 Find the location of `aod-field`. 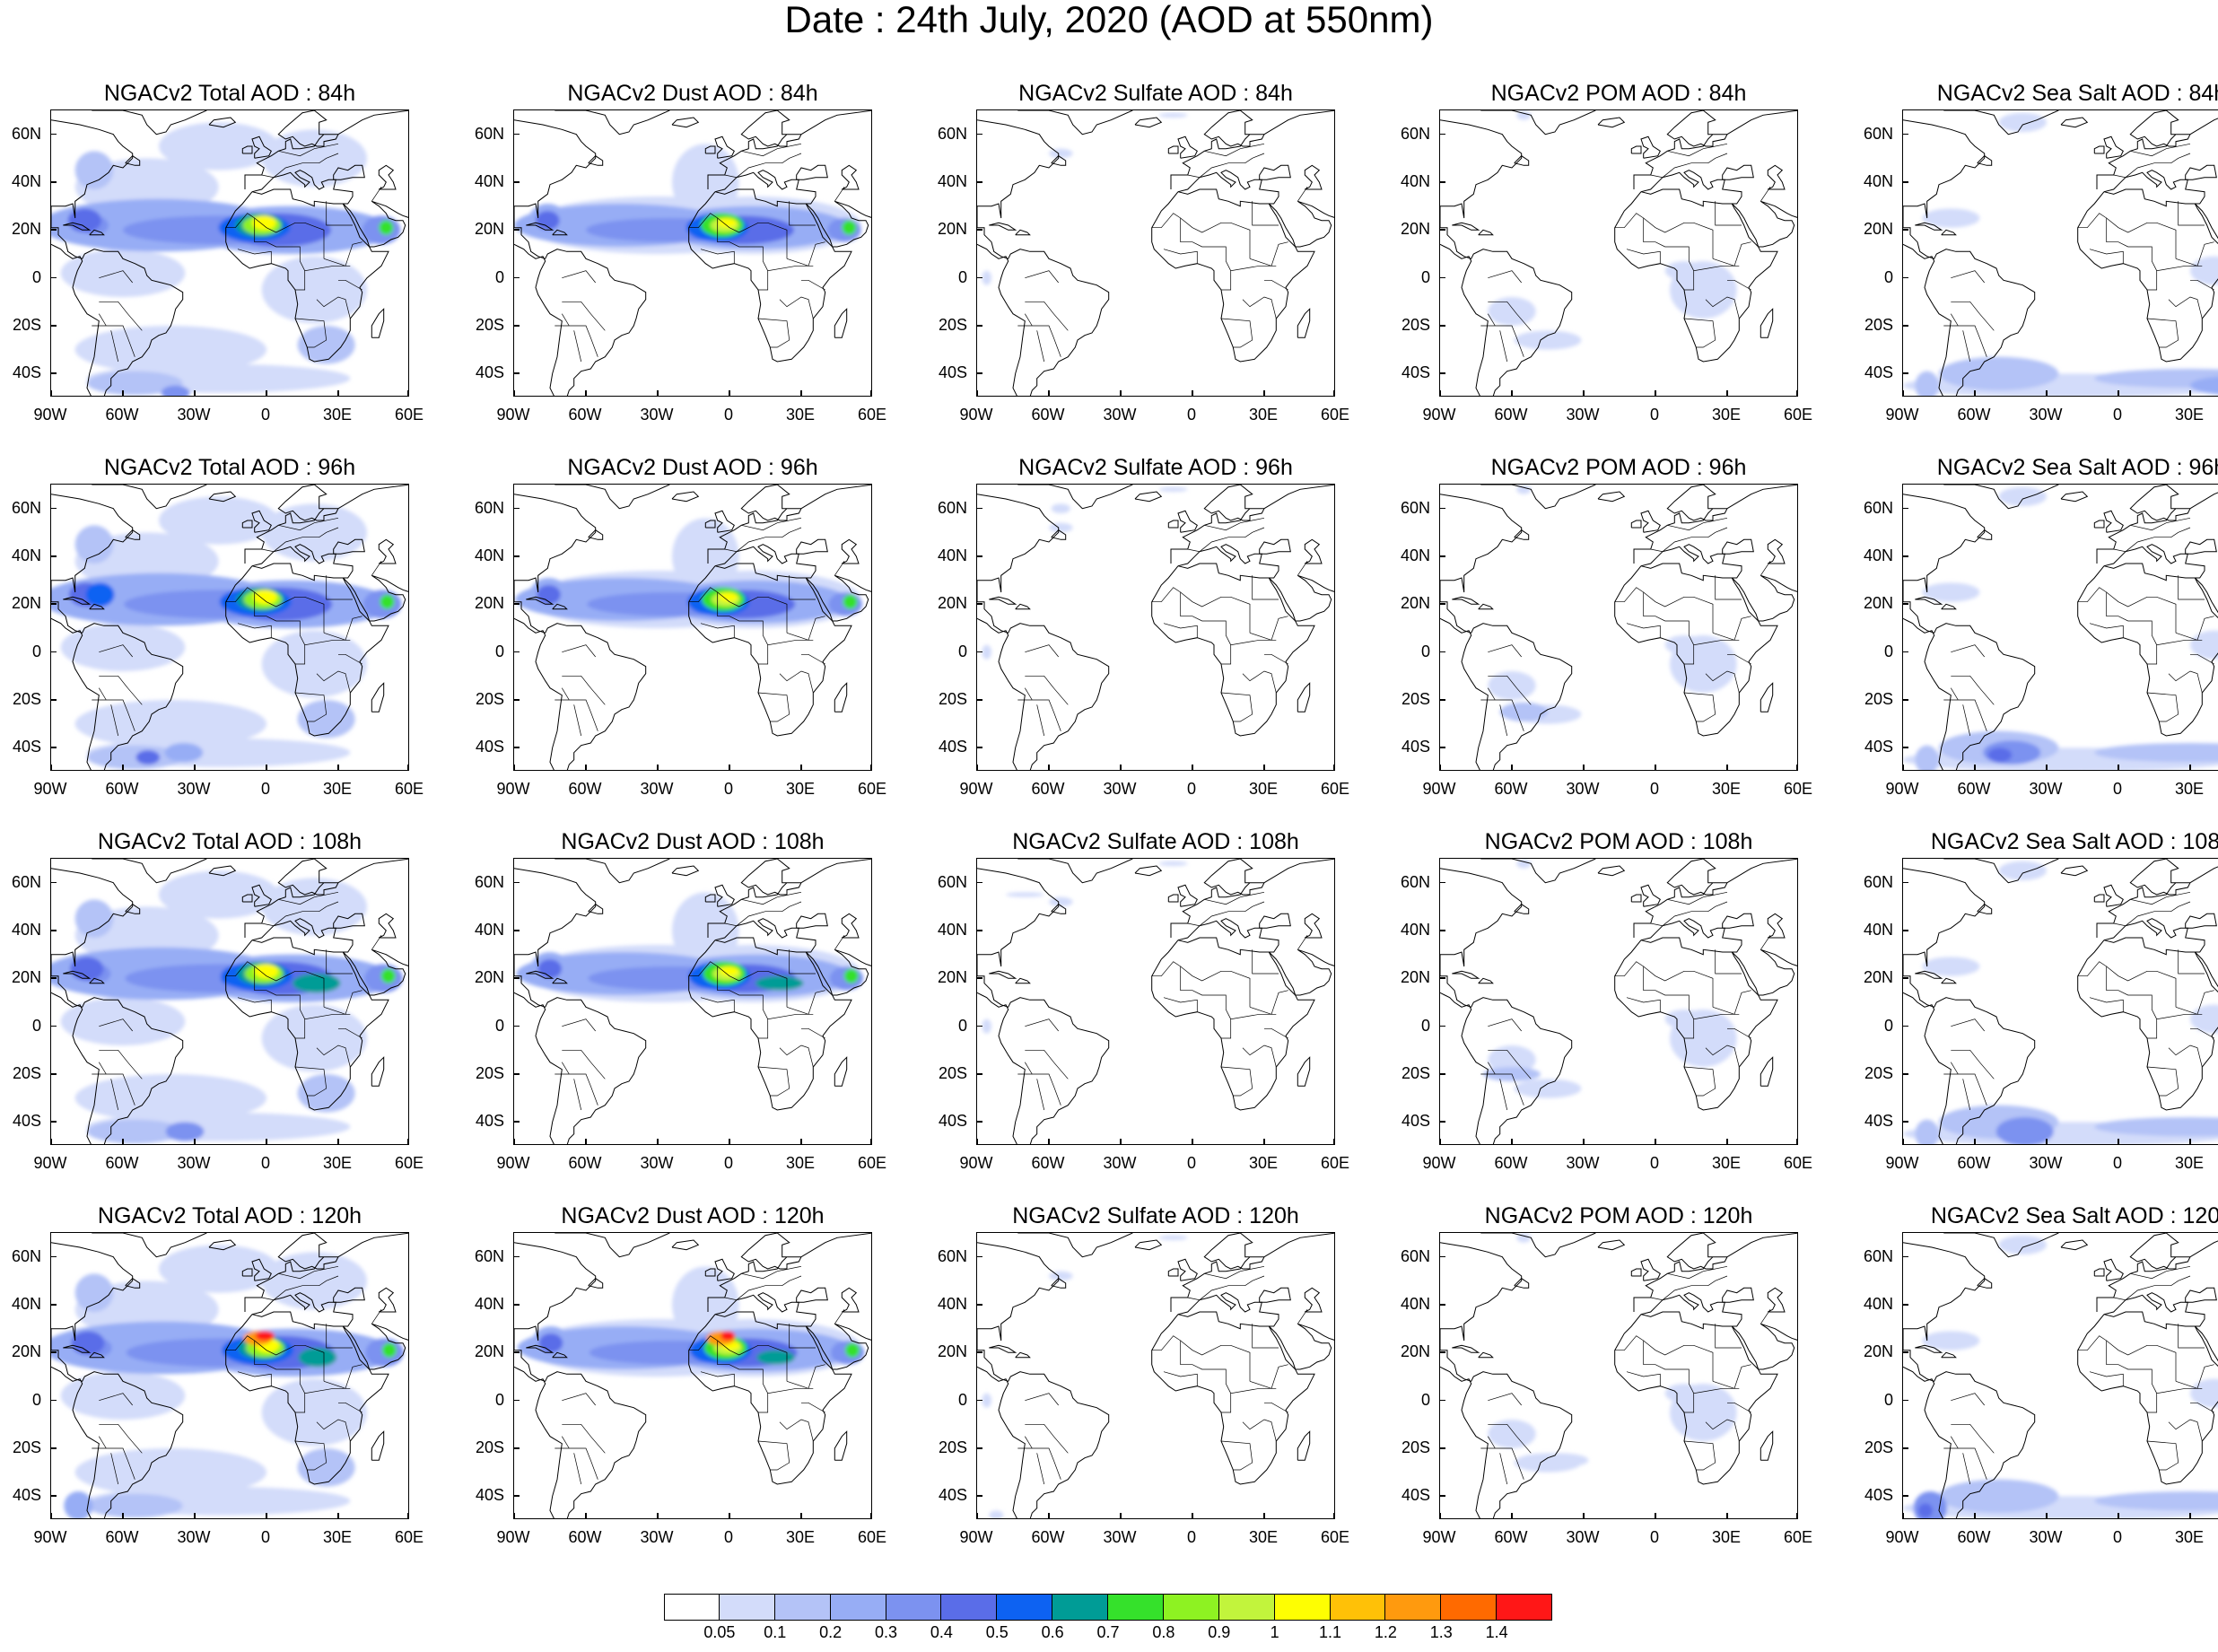

aod-field is located at coordinates (1085, 1376).